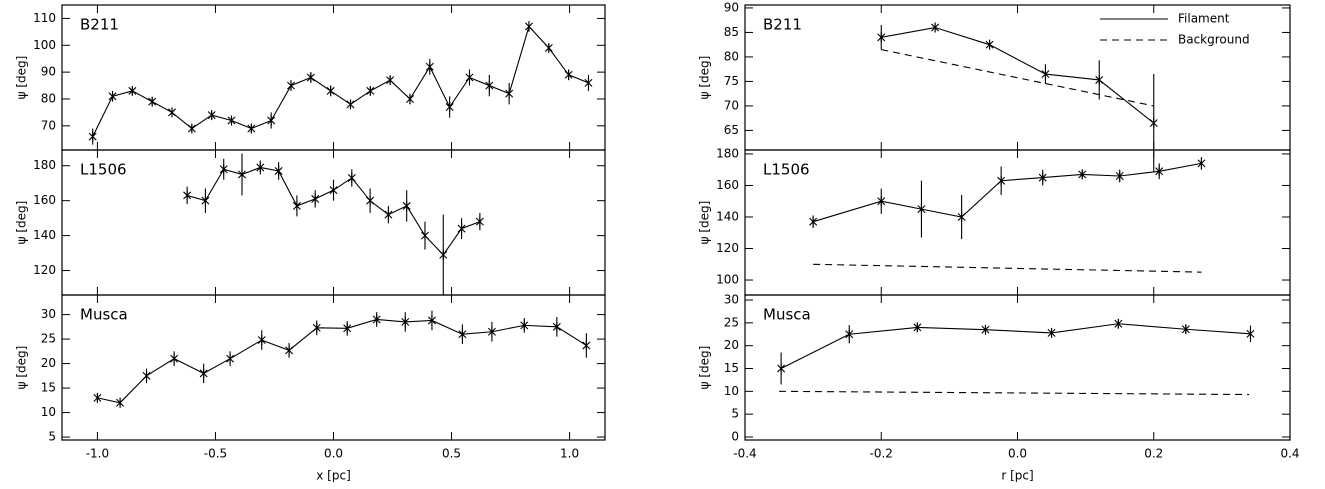  Describe the element at coordinates (731, 81) in the screenshot. I see `y-tick-label: 75` at that location.